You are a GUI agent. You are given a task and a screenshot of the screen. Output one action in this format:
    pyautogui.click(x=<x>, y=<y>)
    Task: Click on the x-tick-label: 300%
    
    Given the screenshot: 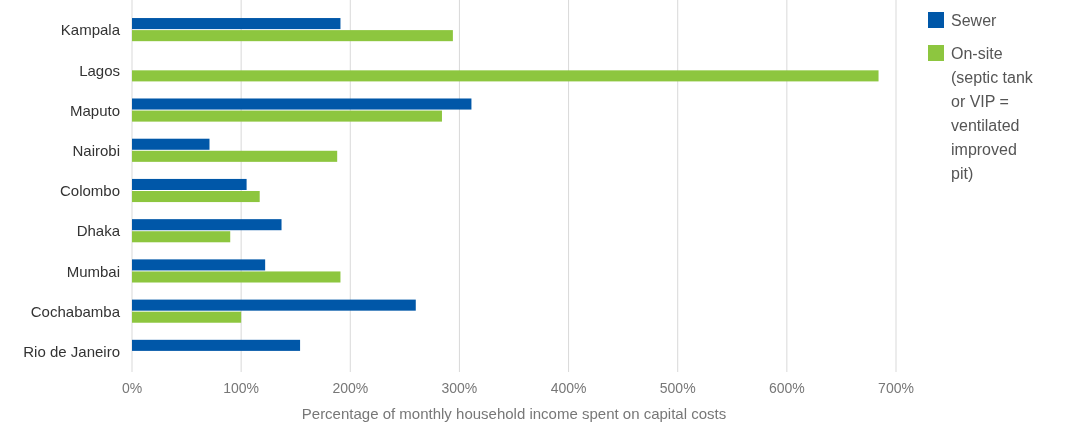 What is the action you would take?
    pyautogui.click(x=459, y=388)
    